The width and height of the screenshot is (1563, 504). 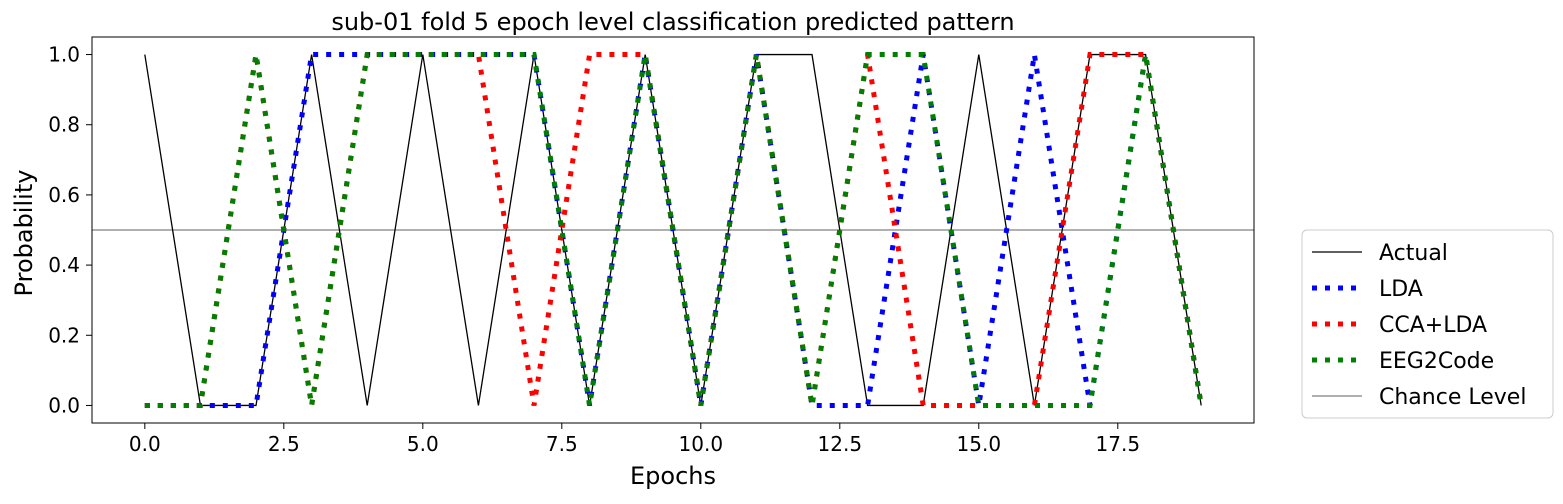 What do you see at coordinates (64, 265) in the screenshot?
I see `y-tick-label: 0.4` at bounding box center [64, 265].